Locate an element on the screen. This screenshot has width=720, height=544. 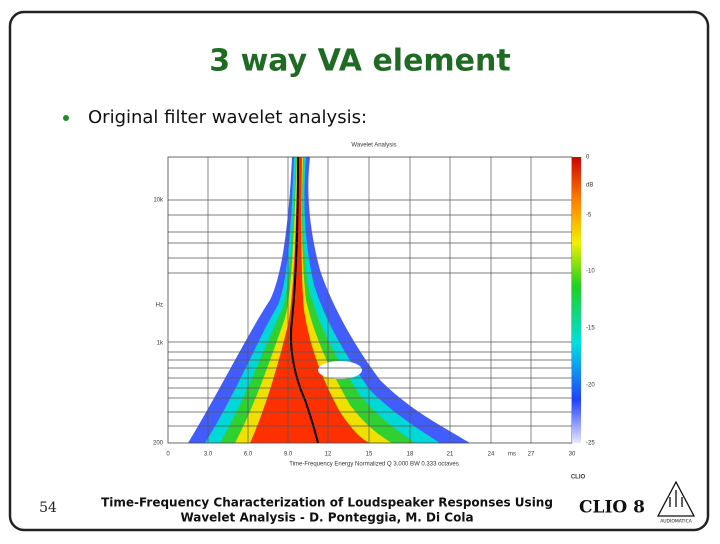
x-tick-label: 12 is located at coordinates (328, 455).